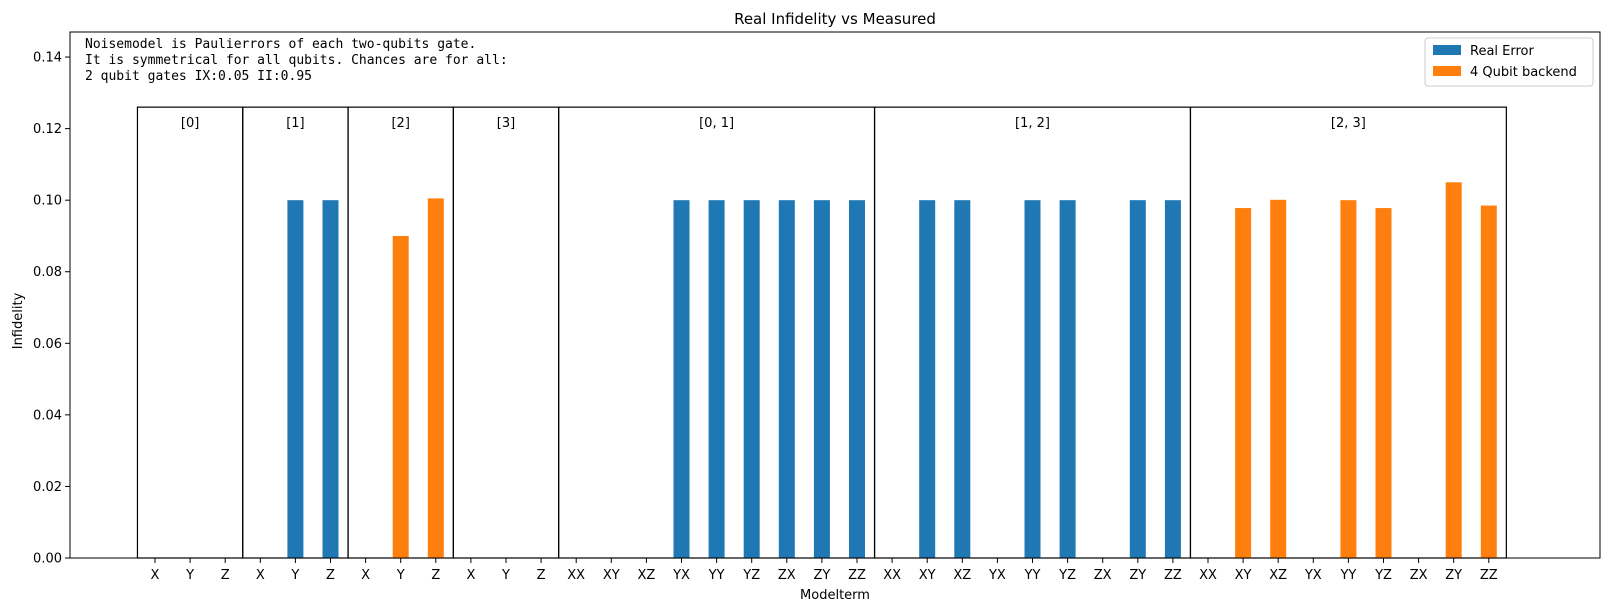  What do you see at coordinates (1523, 72) in the screenshot?
I see `legend-label-backend: 4 Qubit backend` at bounding box center [1523, 72].